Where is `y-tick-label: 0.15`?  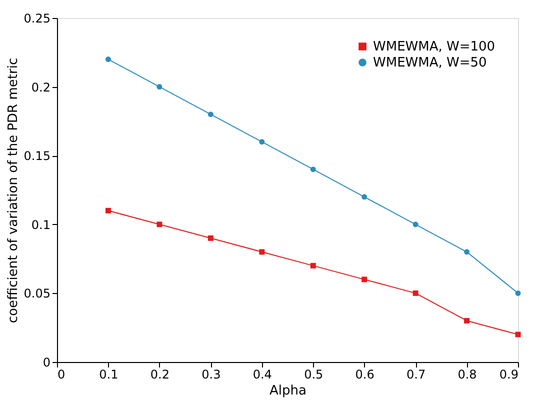 y-tick-label: 0.15 is located at coordinates (37, 156).